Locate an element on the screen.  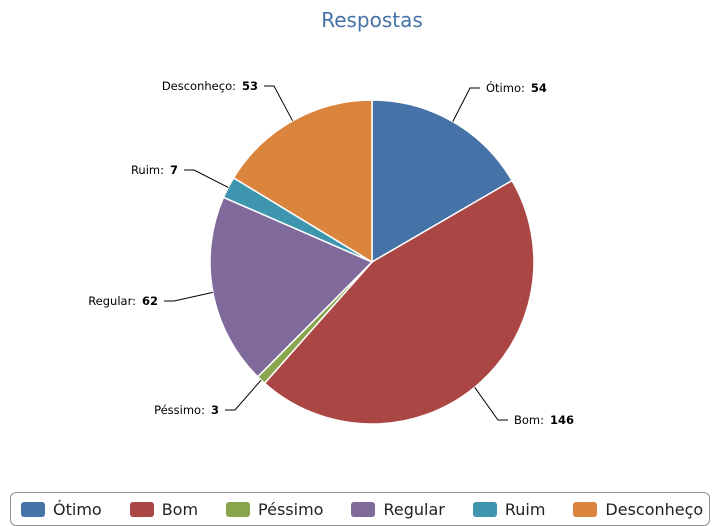
legend-item-1: Bom is located at coordinates (164, 509).